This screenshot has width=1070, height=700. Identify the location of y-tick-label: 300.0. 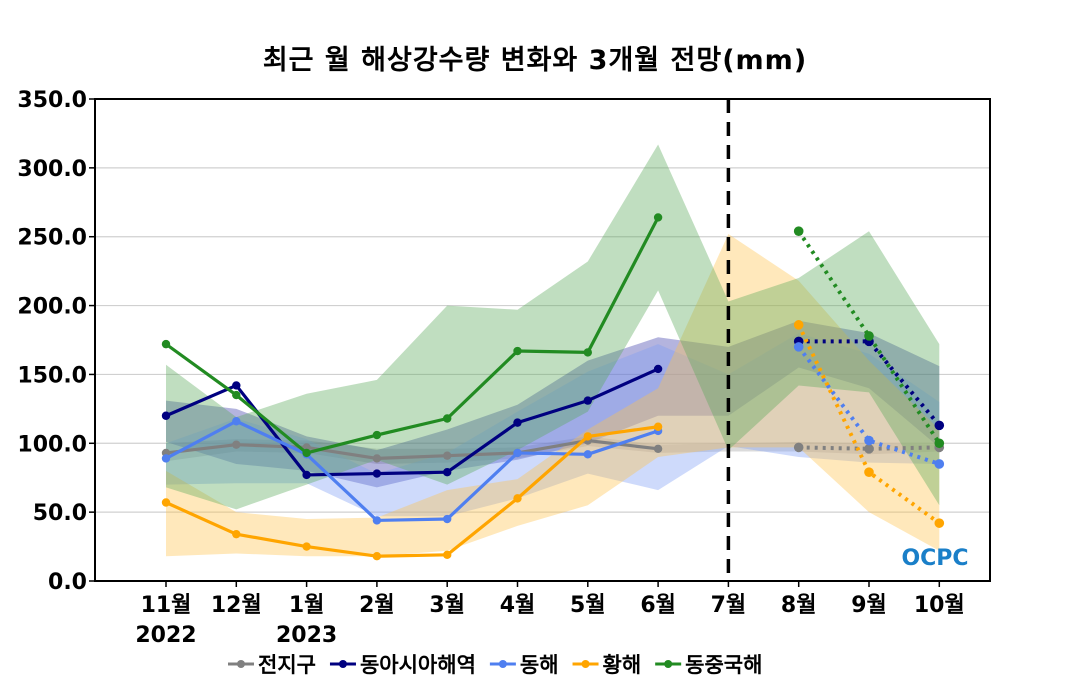
(52, 169).